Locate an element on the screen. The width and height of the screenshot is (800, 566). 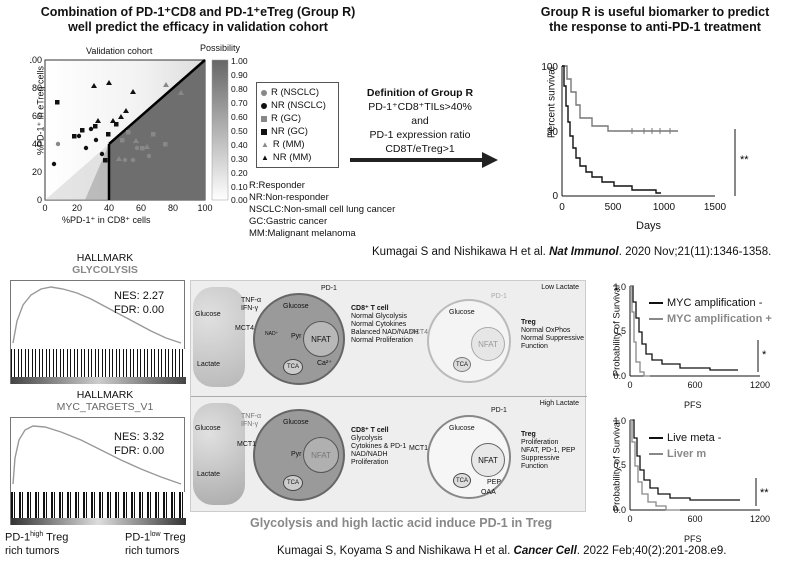
mct4-label: MCT4 is located at coordinates (245, 328).